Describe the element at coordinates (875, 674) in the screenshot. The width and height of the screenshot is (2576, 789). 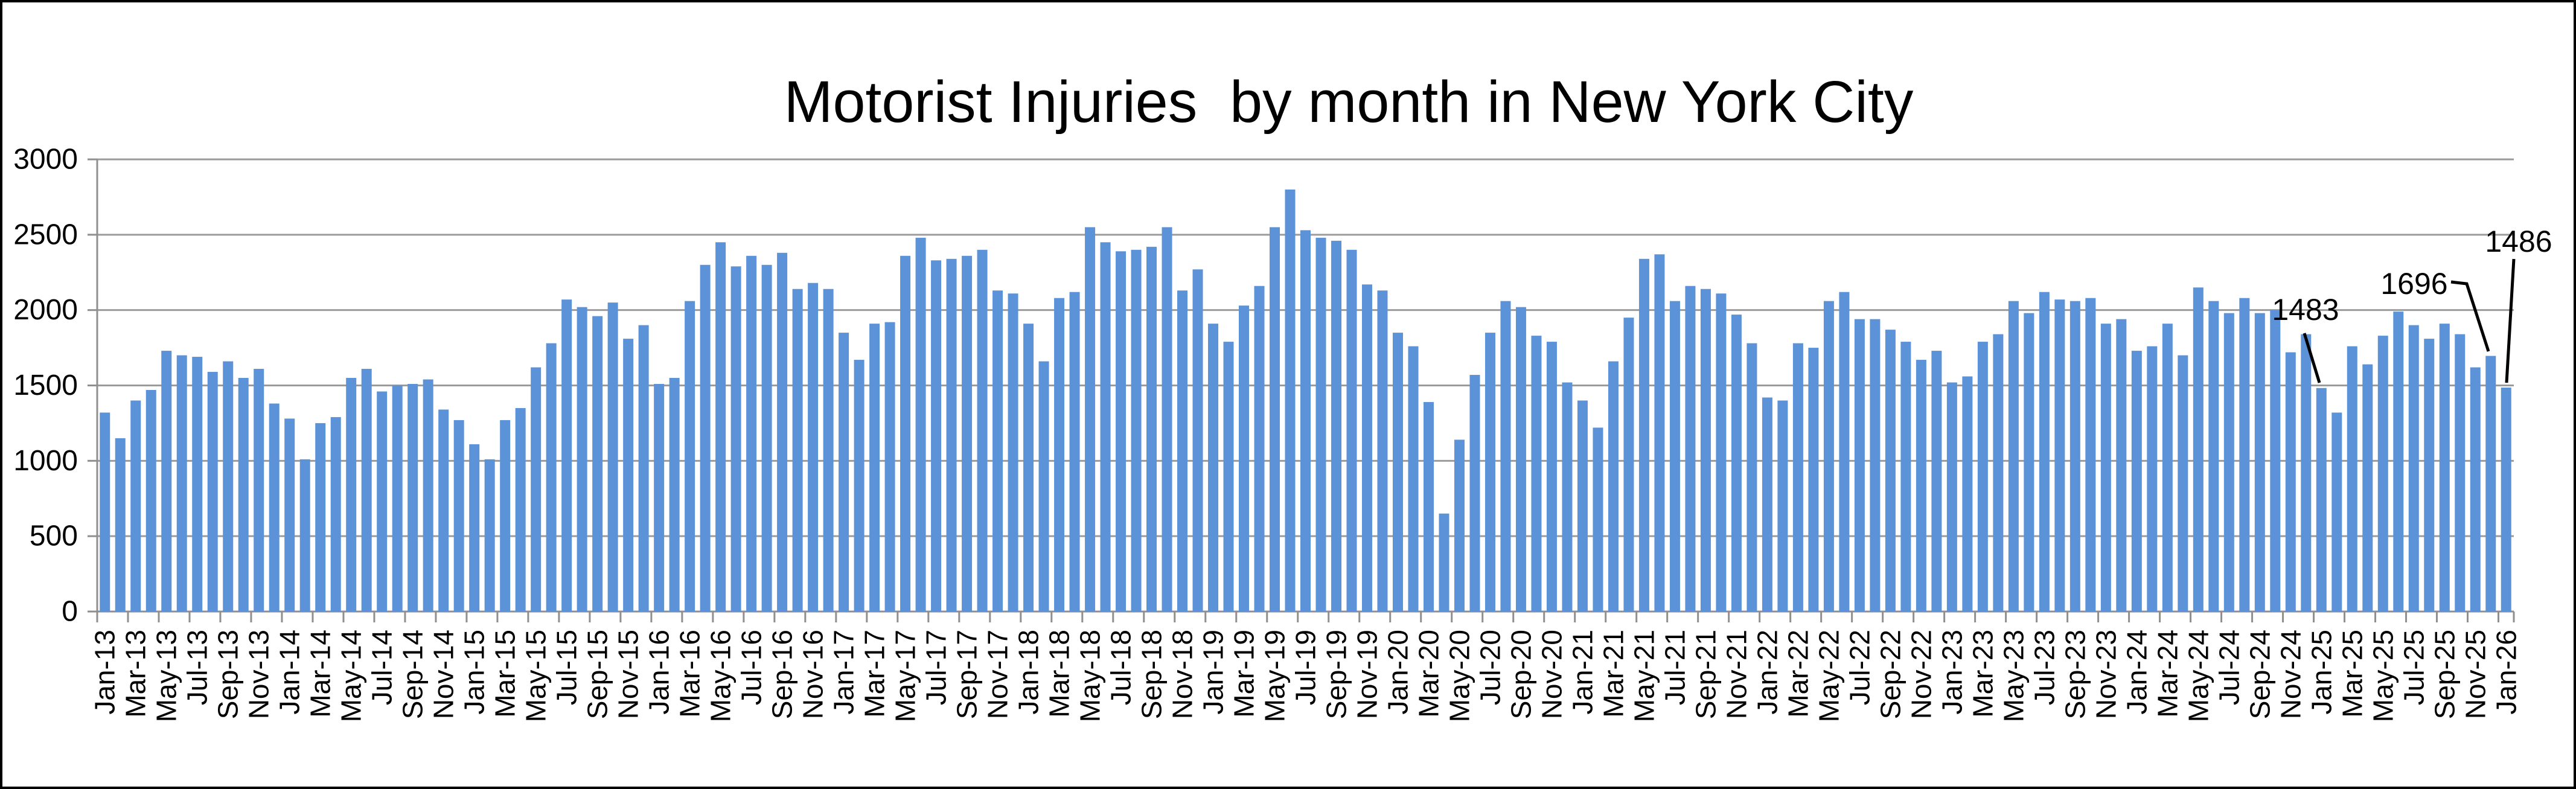
I see `x-tick-label: Mar-17` at that location.